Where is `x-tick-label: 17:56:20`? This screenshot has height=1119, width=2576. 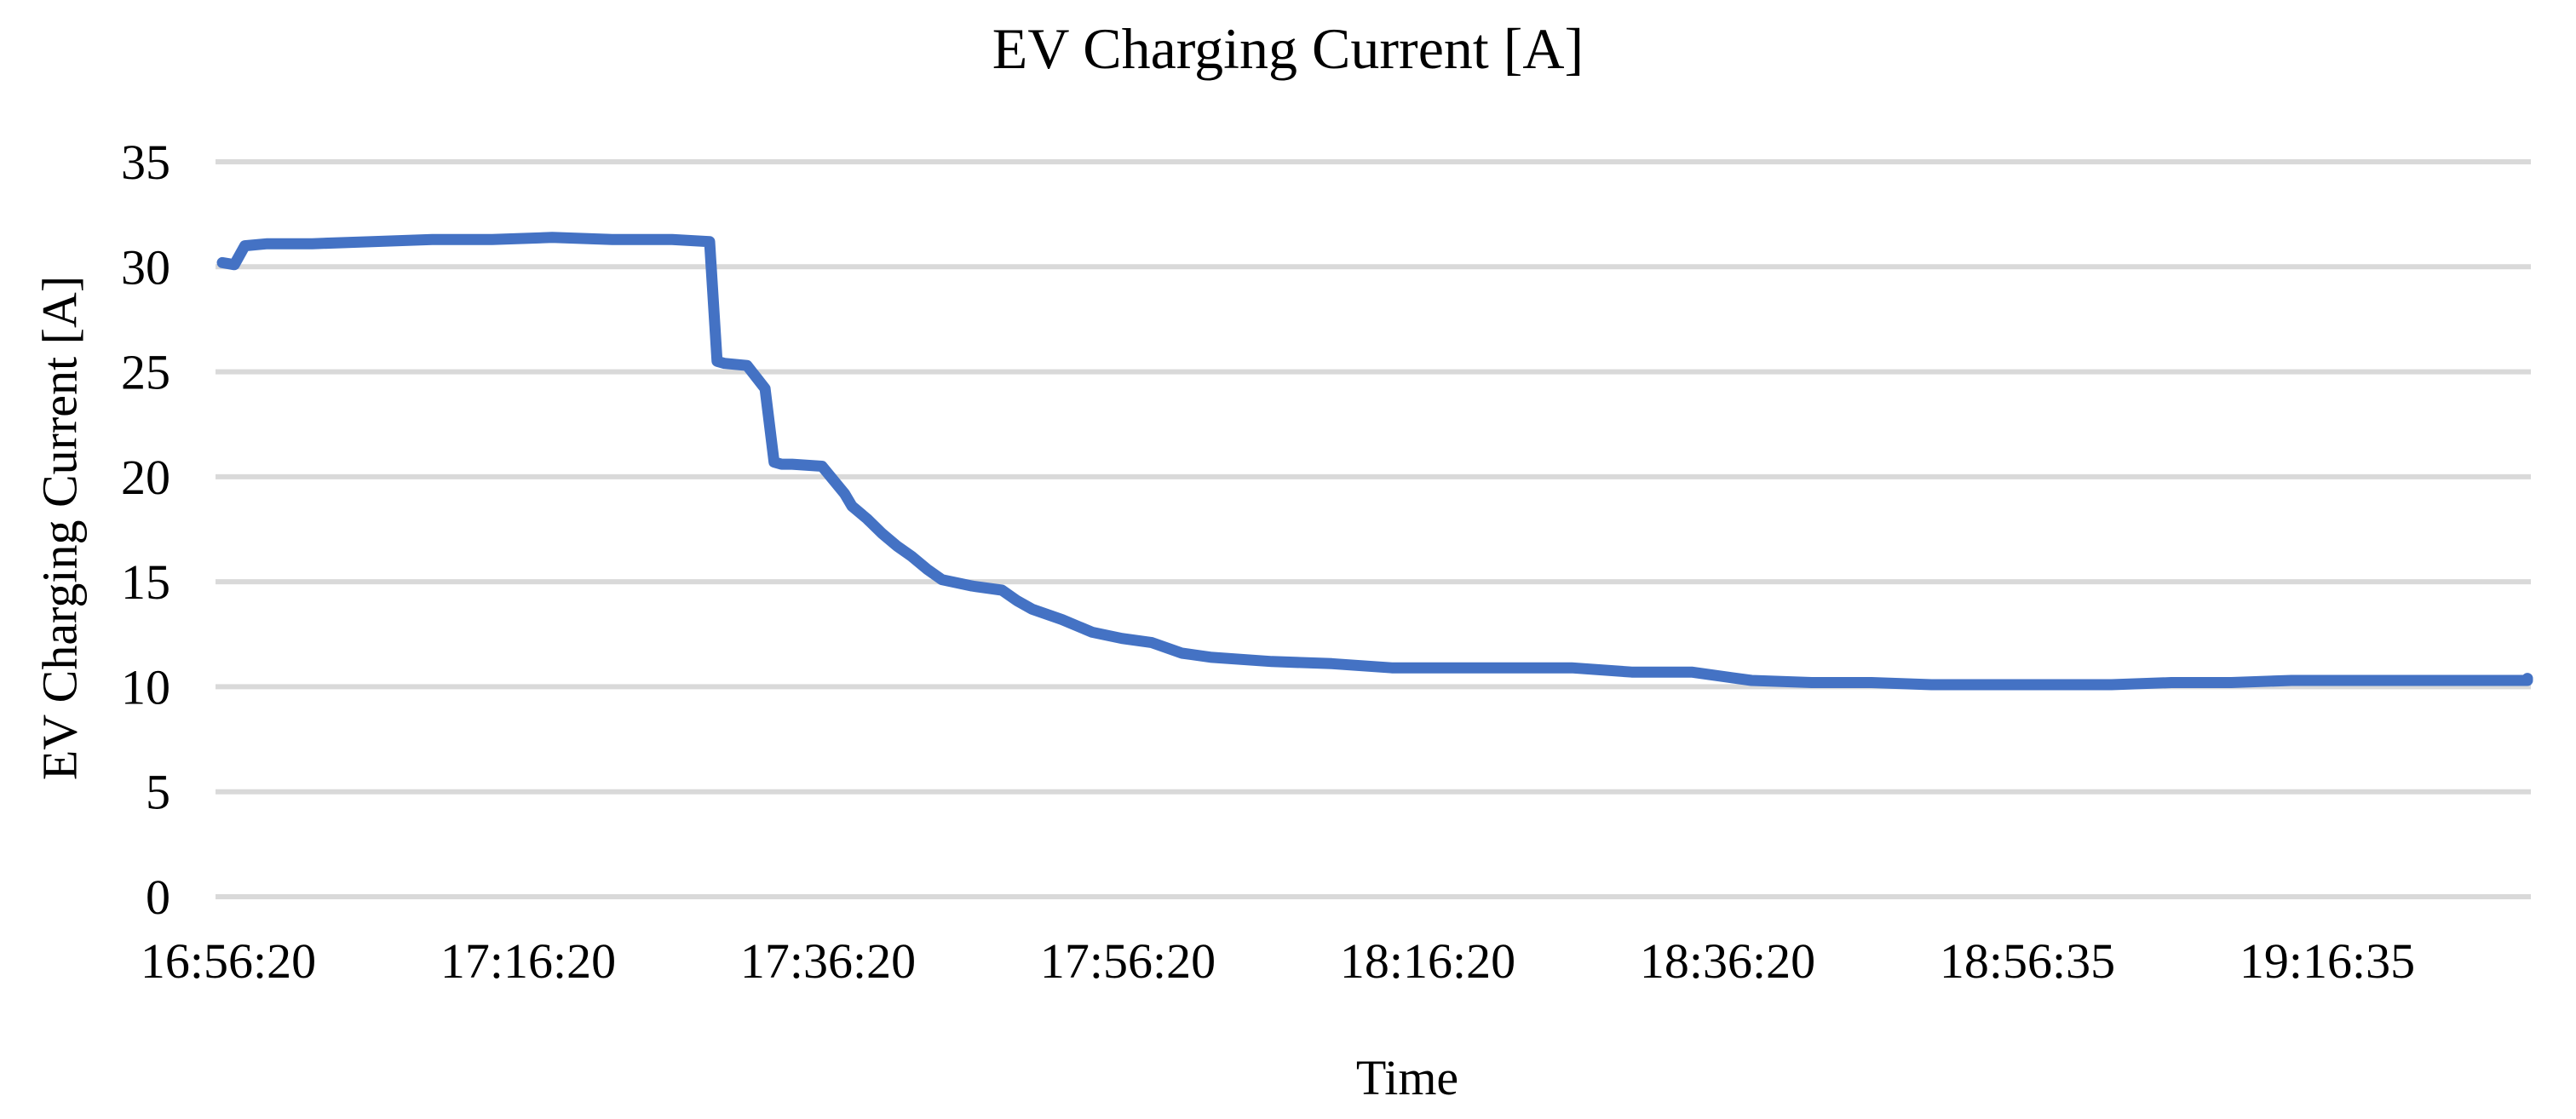 x-tick-label: 17:56:20 is located at coordinates (1128, 961).